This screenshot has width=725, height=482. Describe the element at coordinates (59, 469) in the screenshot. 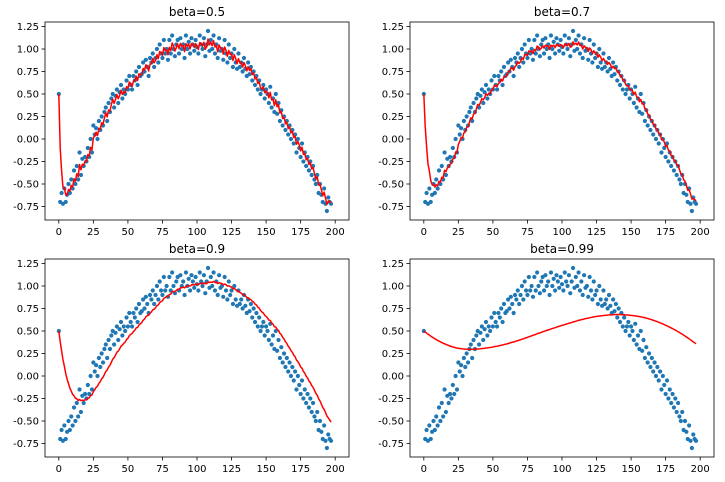

I see `x-tick-label: 0` at that location.